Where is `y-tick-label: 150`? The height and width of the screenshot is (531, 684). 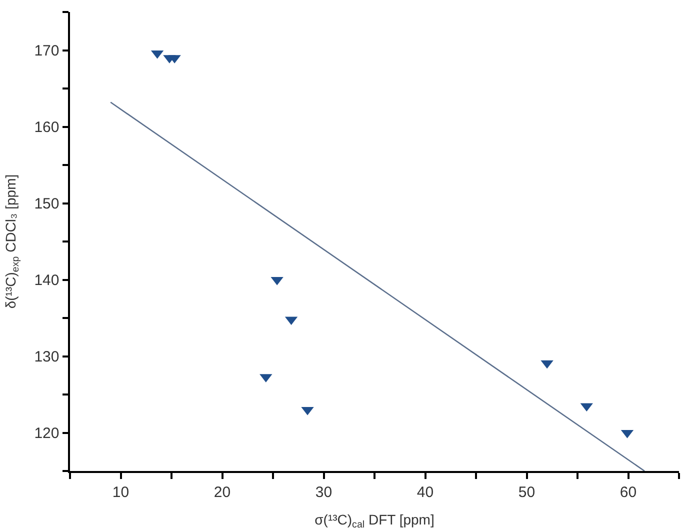
y-tick-label: 150 is located at coordinates (47, 204).